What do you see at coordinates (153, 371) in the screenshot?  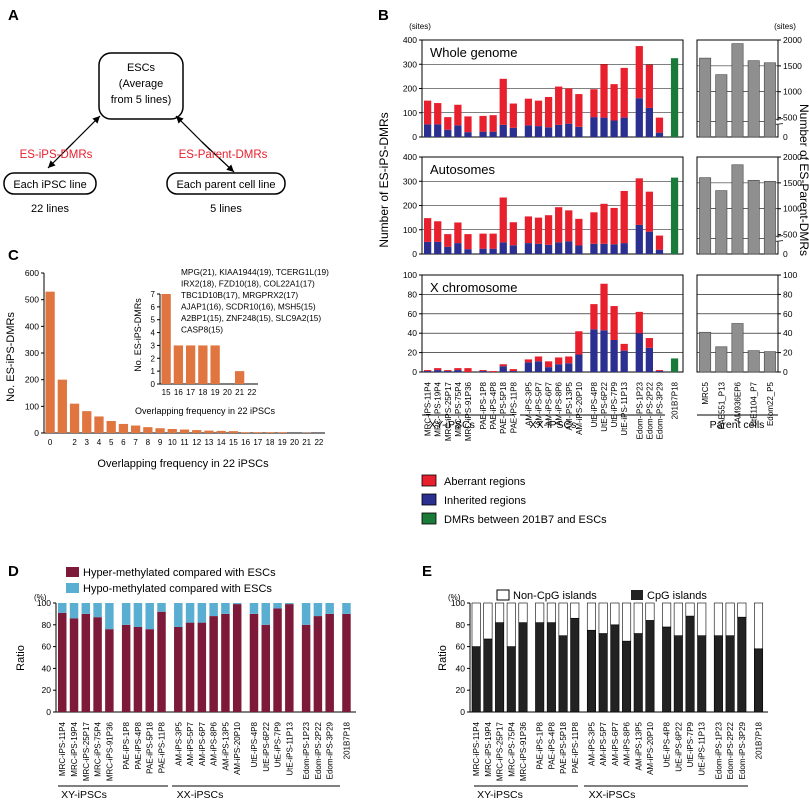 I see `inset-tick-label: 1` at bounding box center [153, 371].